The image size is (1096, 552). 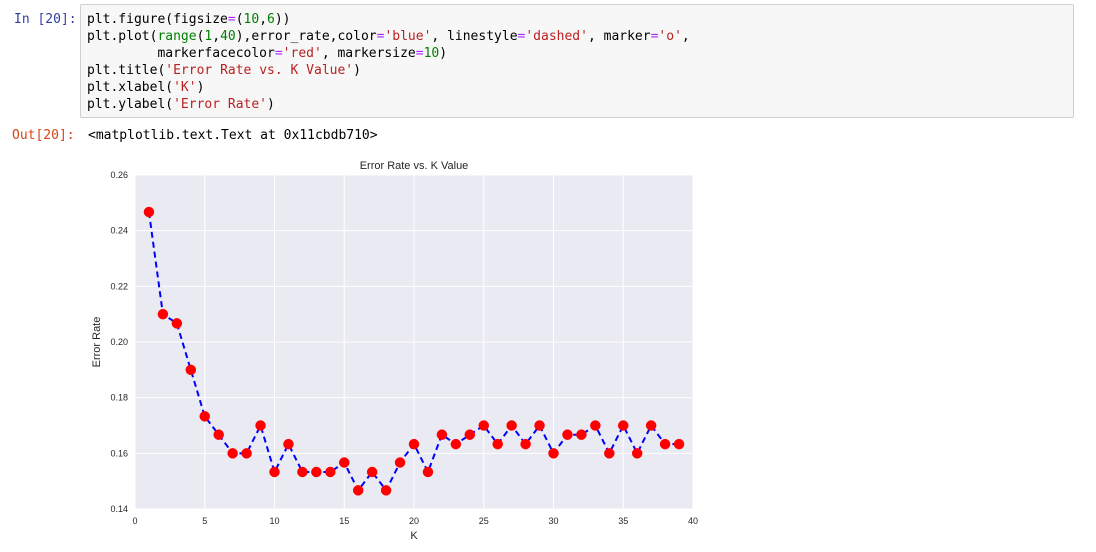 What do you see at coordinates (233, 135) in the screenshot?
I see `output-text: <matplotlib.text.Text at 0x11cbdb710>` at bounding box center [233, 135].